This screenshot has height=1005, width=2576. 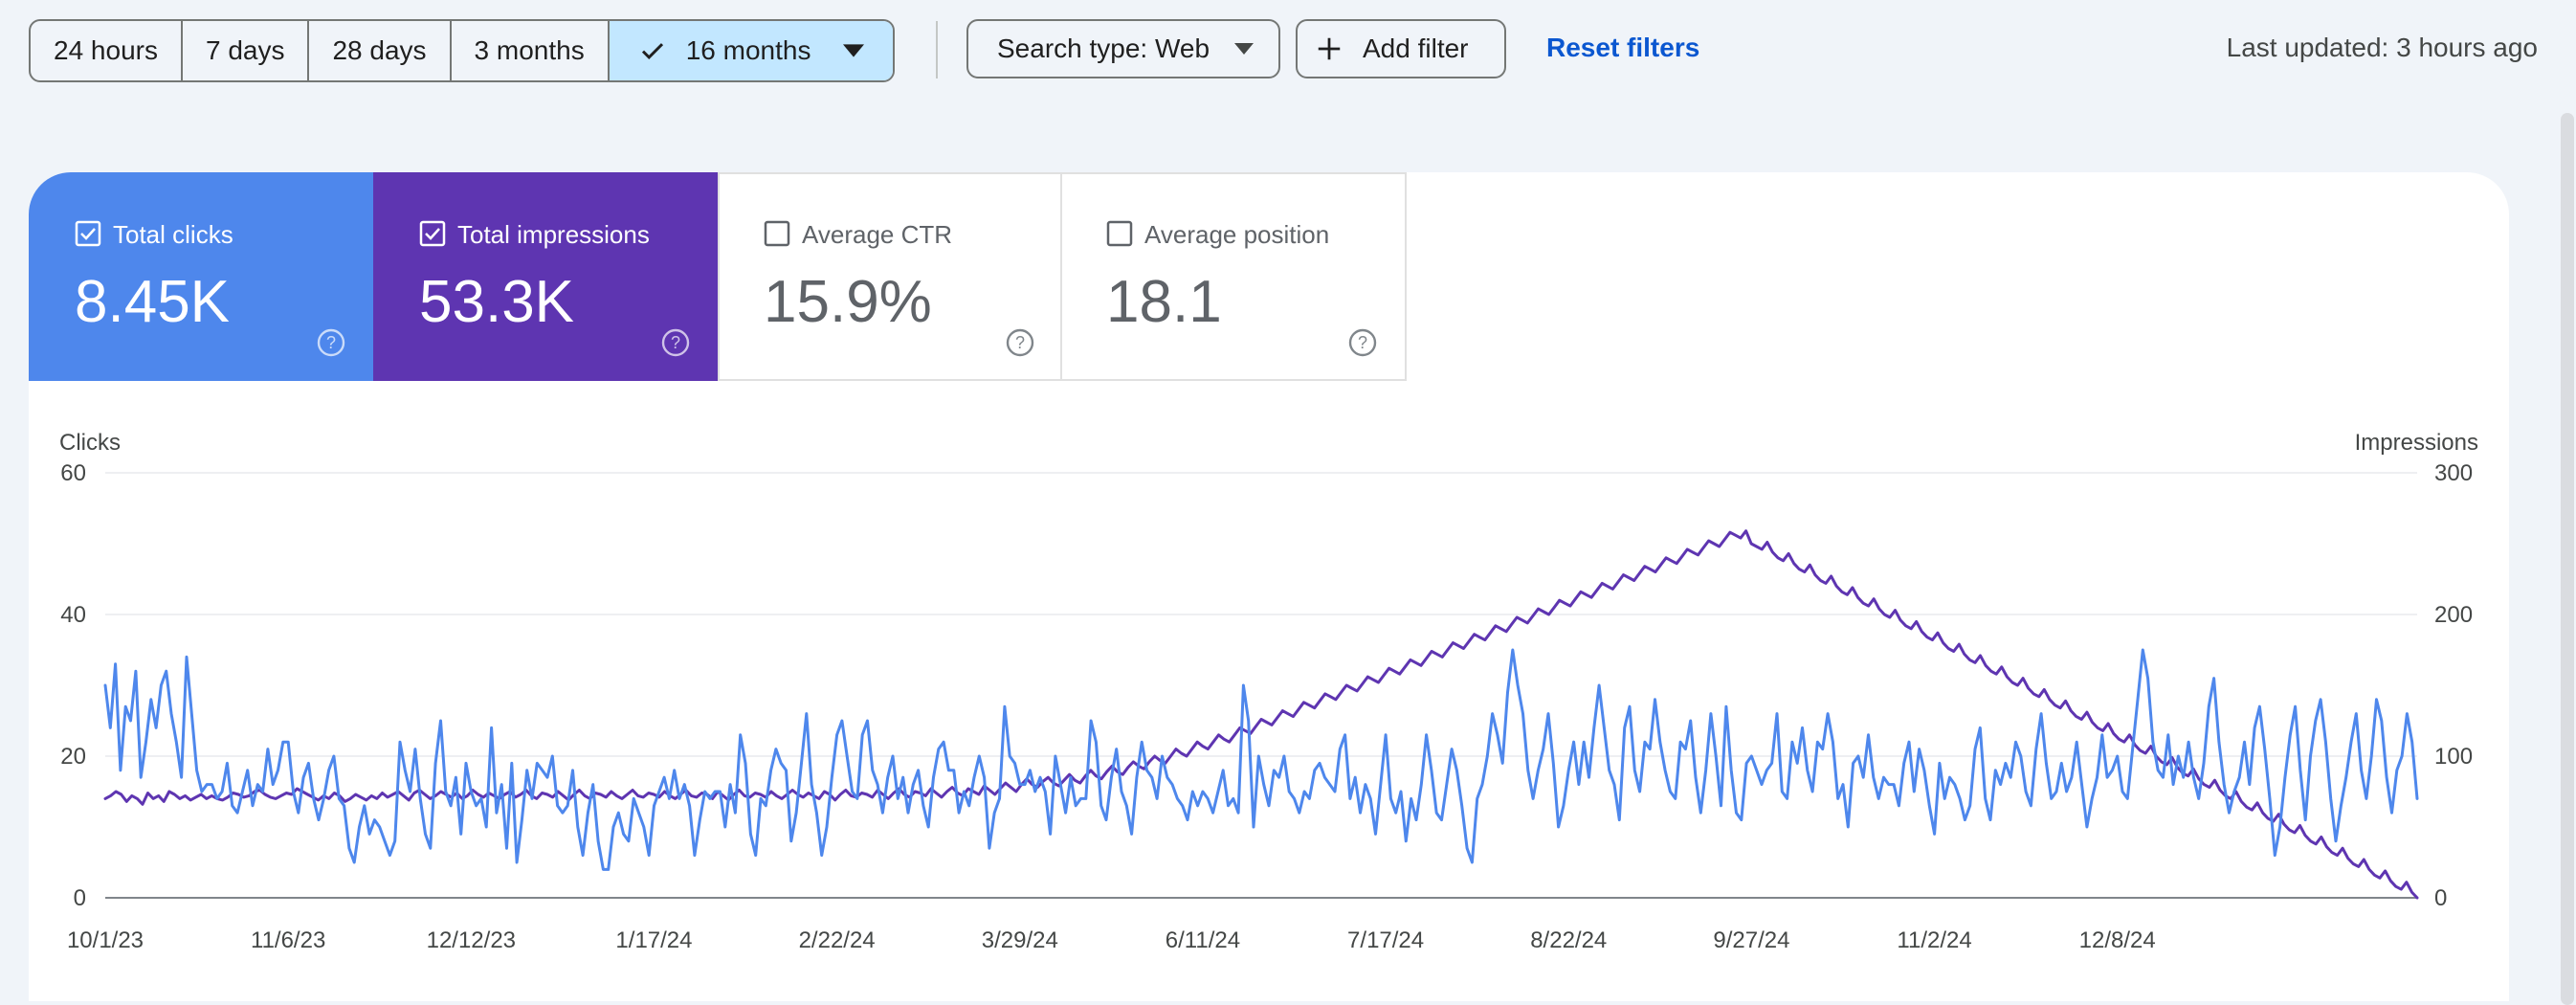 What do you see at coordinates (553, 234) in the screenshot?
I see `metric-label: Total impressions` at bounding box center [553, 234].